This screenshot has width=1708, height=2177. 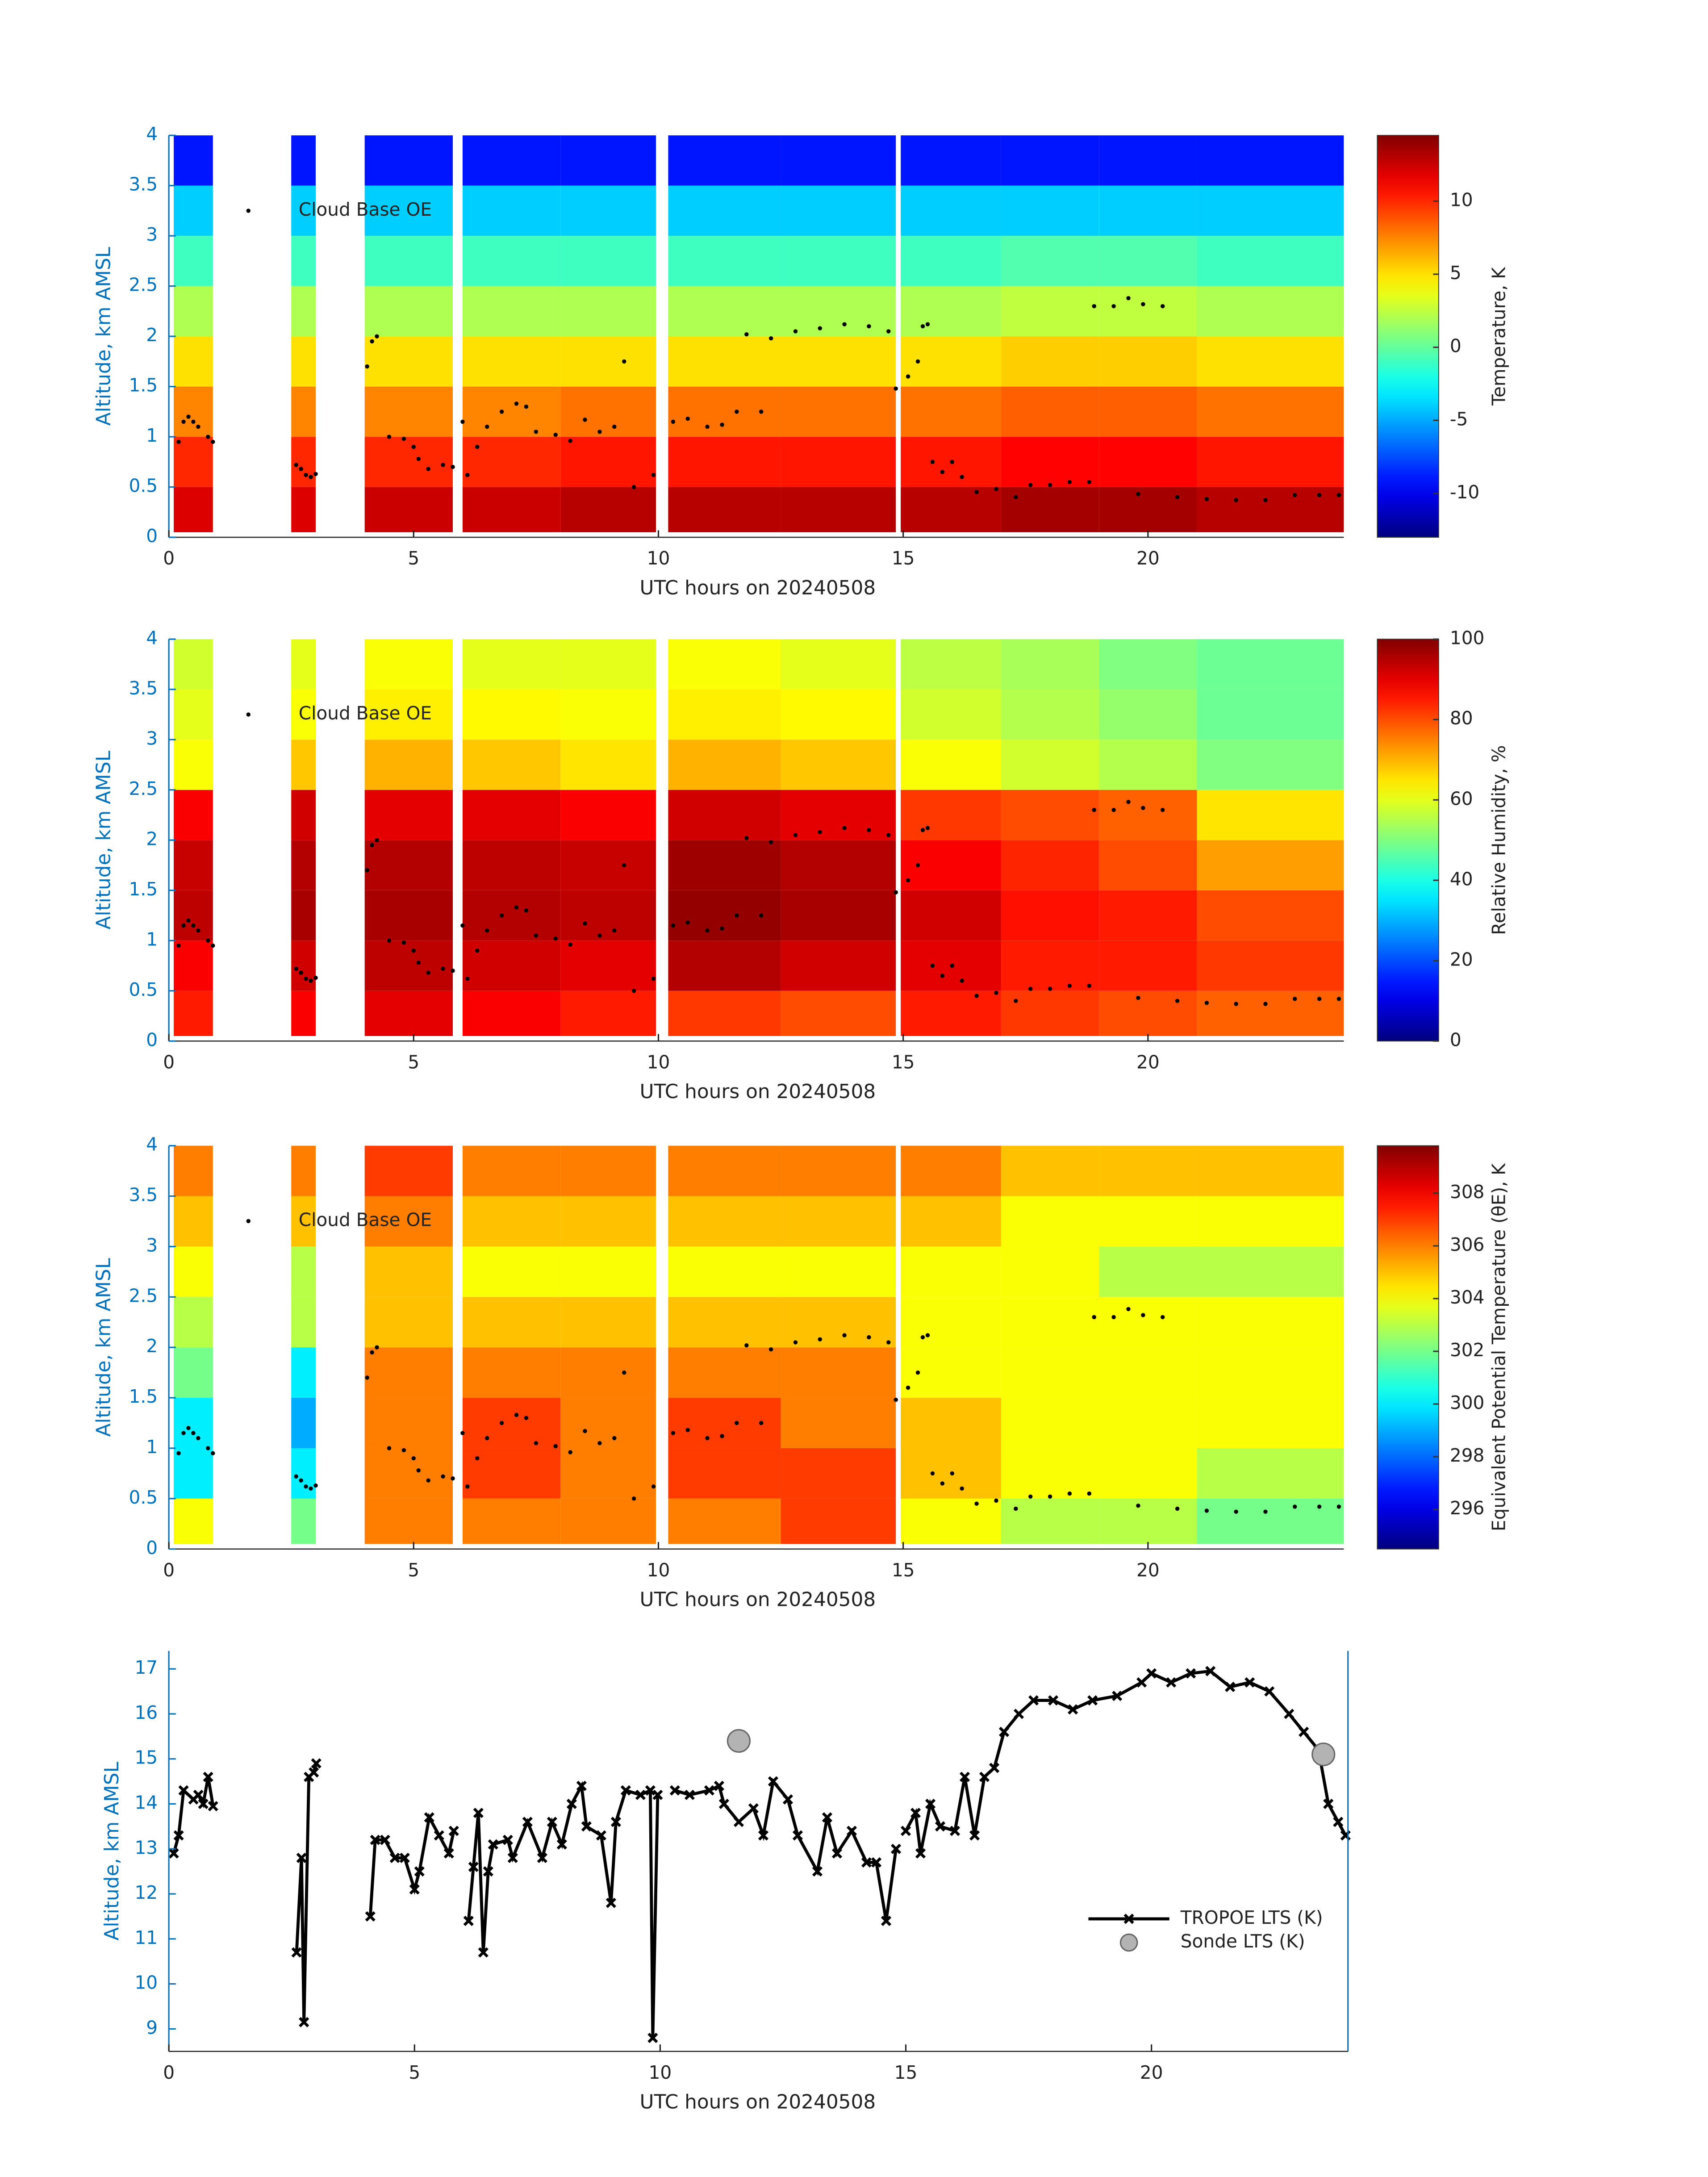 I want to click on legend-marker, so click(x=248, y=211).